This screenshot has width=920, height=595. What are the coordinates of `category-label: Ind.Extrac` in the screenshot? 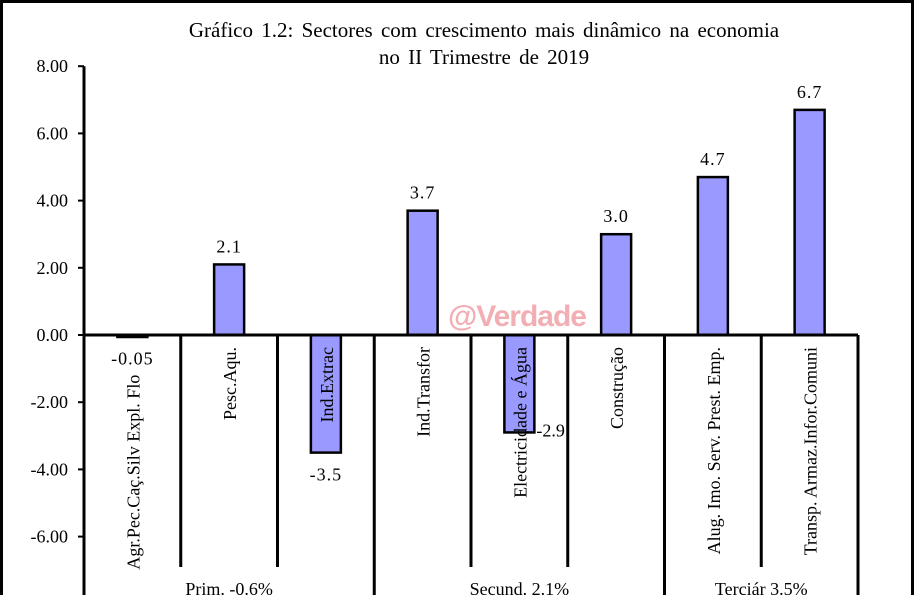 It's located at (327, 384).